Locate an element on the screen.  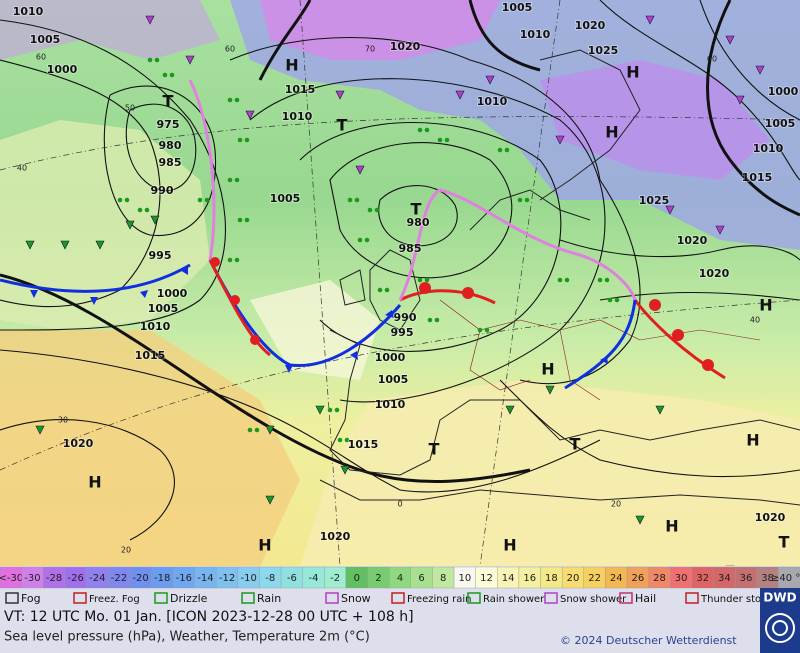
scale-label: 34 is located at coordinates (724, 578).